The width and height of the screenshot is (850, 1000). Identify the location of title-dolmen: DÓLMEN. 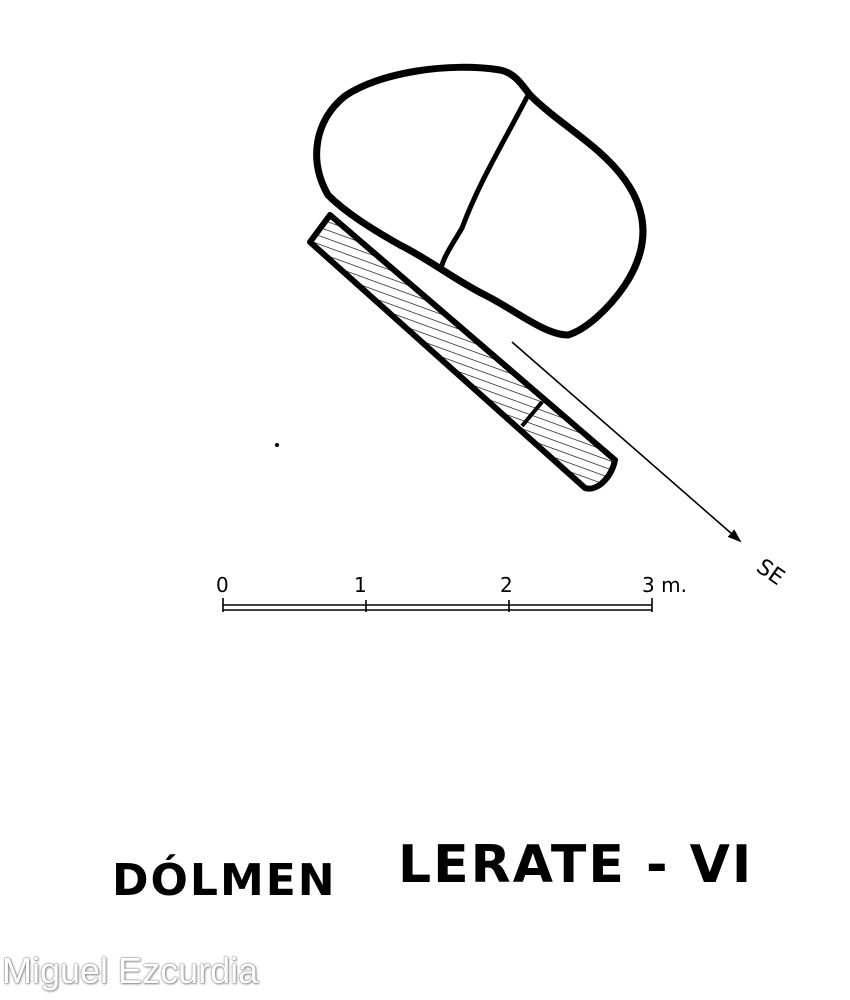
(224, 879).